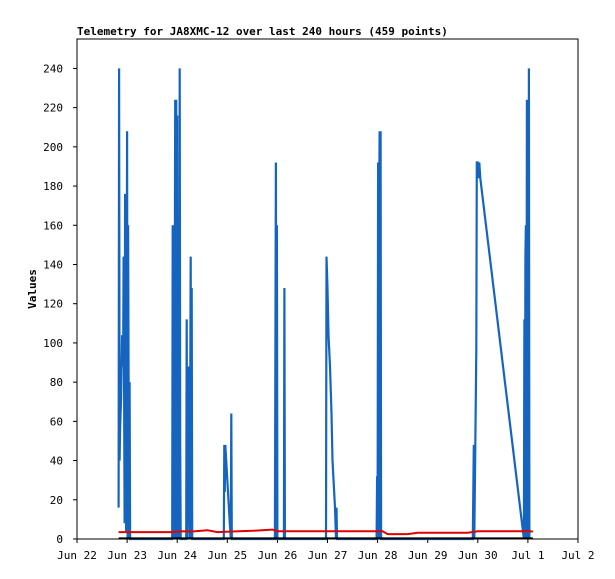 This screenshot has width=615, height=579. Describe the element at coordinates (53, 147) in the screenshot. I see `y-tick-label: 200` at that location.